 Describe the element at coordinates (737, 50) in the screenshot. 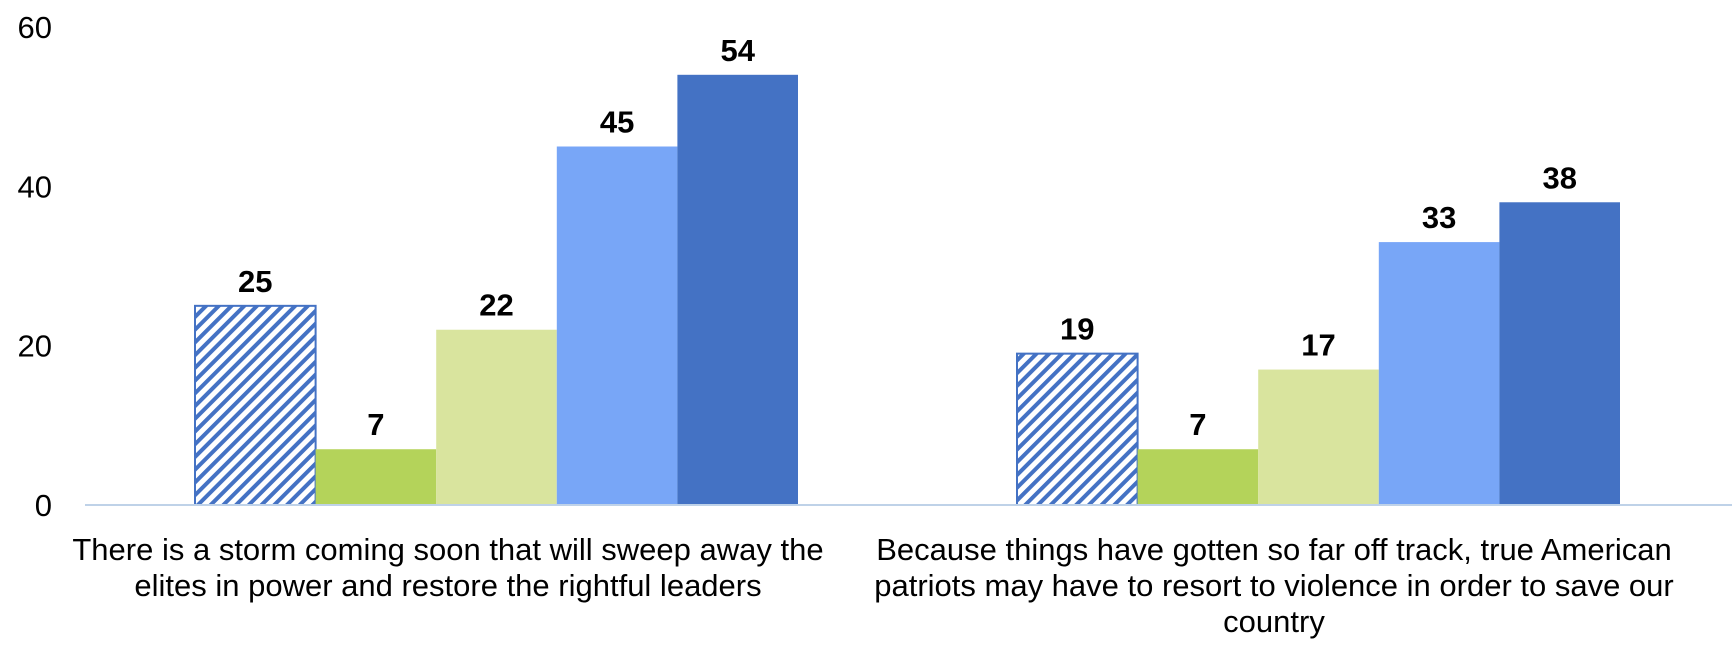

I see `data-label: 54` at that location.